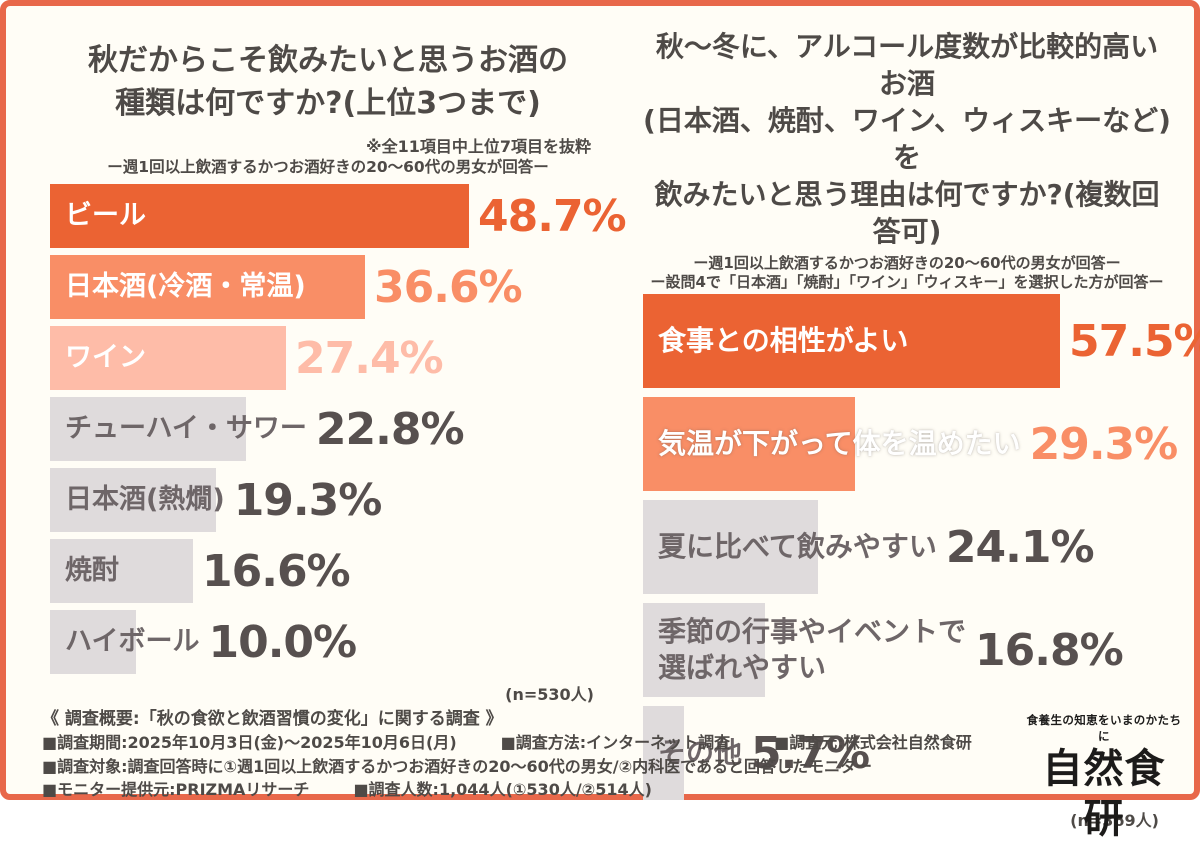  I want to click on bar-value: 27.4%, so click(369, 358).